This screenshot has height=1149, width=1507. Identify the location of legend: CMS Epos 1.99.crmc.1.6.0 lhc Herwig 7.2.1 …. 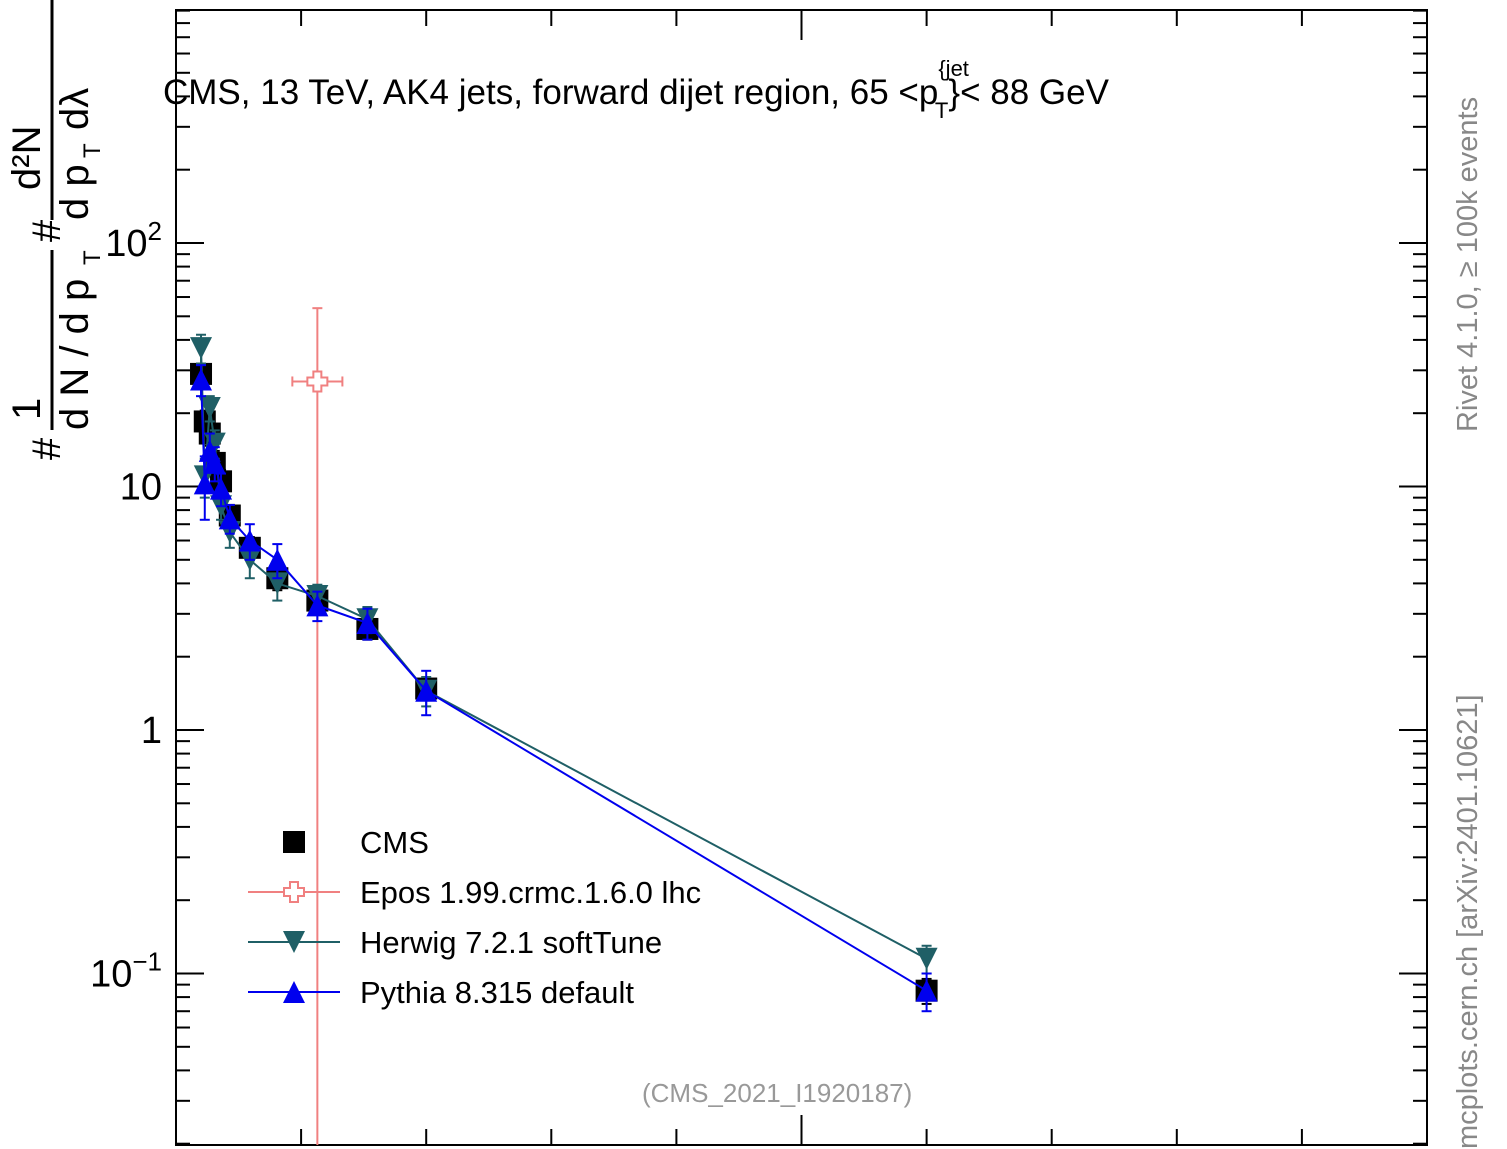
(474, 917).